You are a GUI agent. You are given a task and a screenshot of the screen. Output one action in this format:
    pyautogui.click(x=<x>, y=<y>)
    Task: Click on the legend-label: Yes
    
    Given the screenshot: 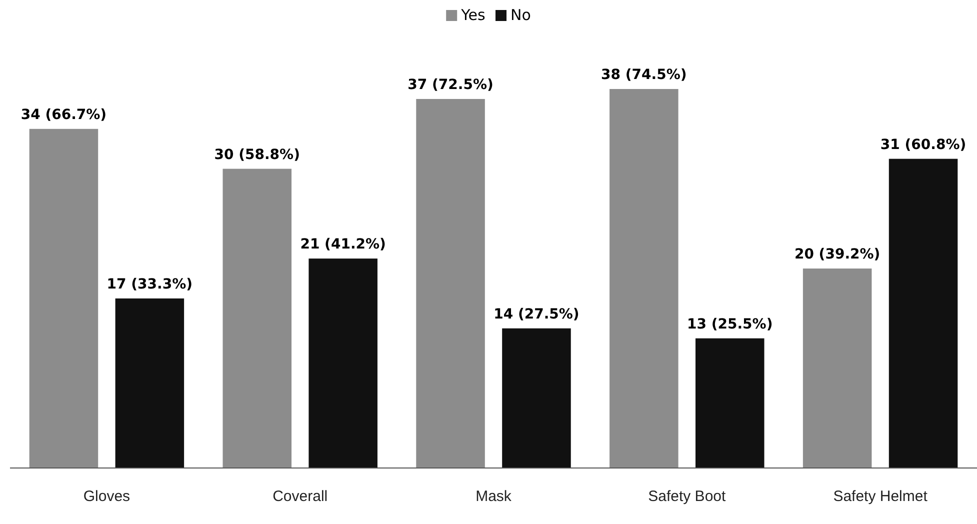 What is the action you would take?
    pyautogui.click(x=473, y=15)
    